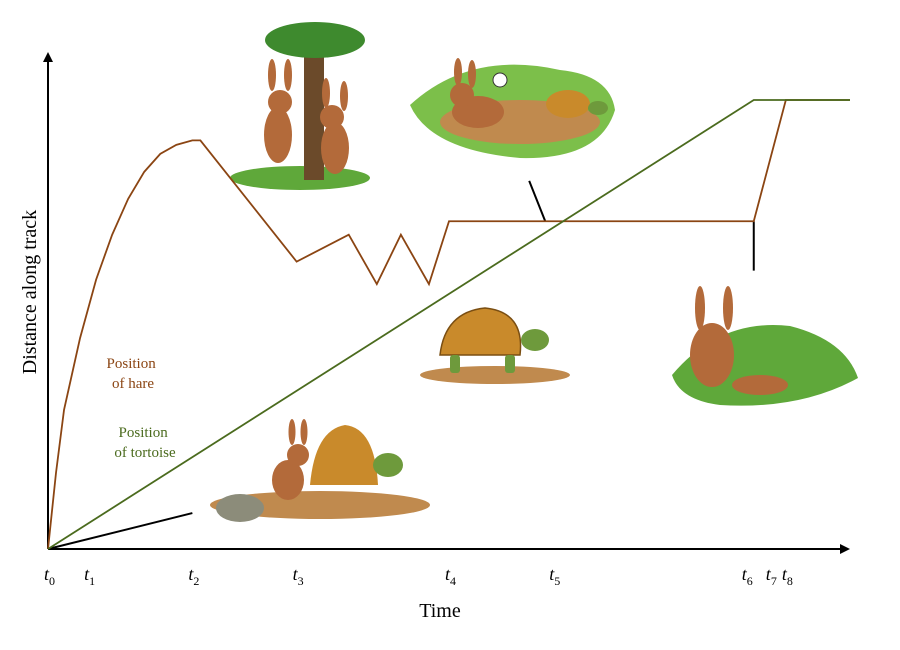  Describe the element at coordinates (453, 581) in the screenshot. I see `tick-subscript: 4` at that location.